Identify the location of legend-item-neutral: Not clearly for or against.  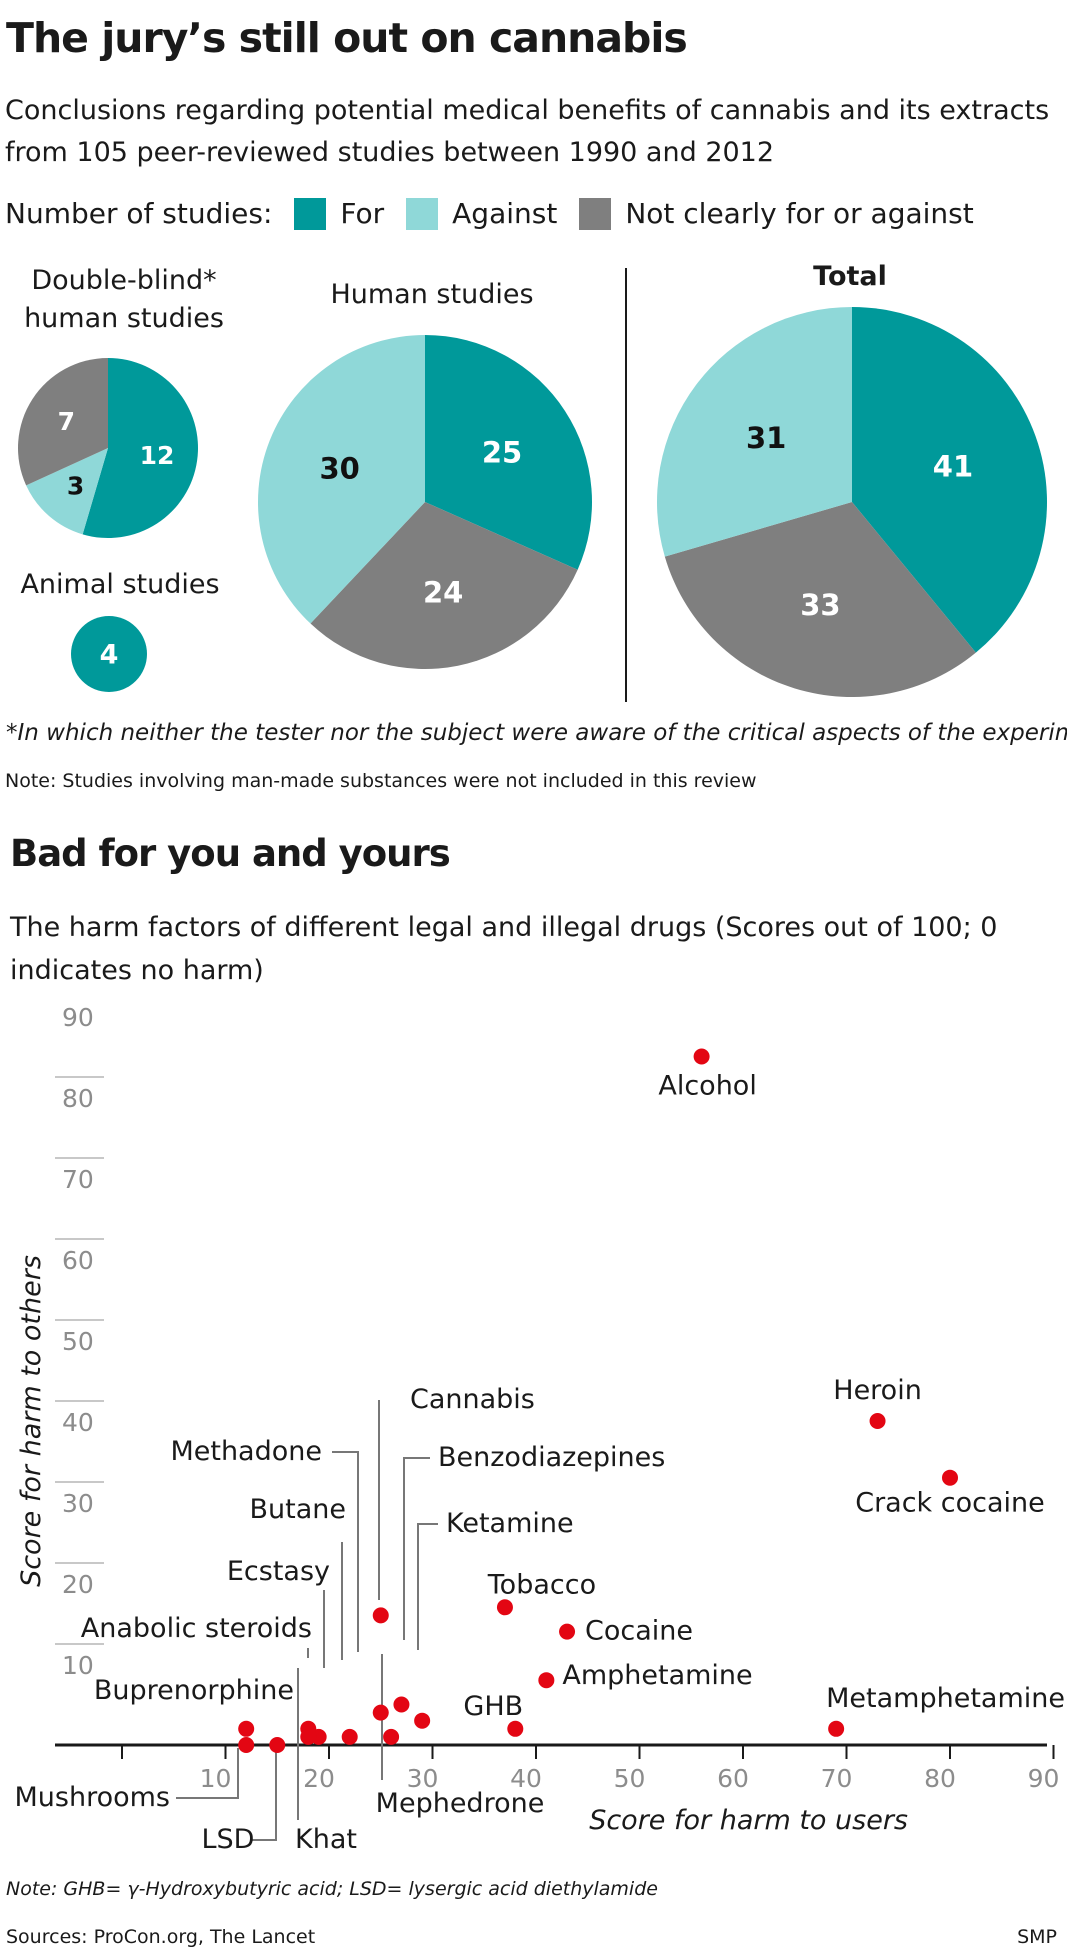
(799, 213).